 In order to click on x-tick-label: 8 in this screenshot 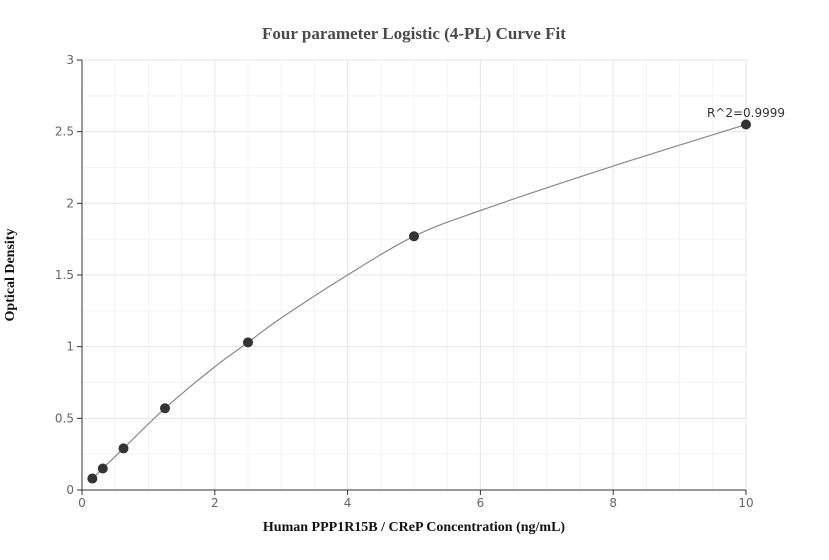, I will do `click(613, 503)`.